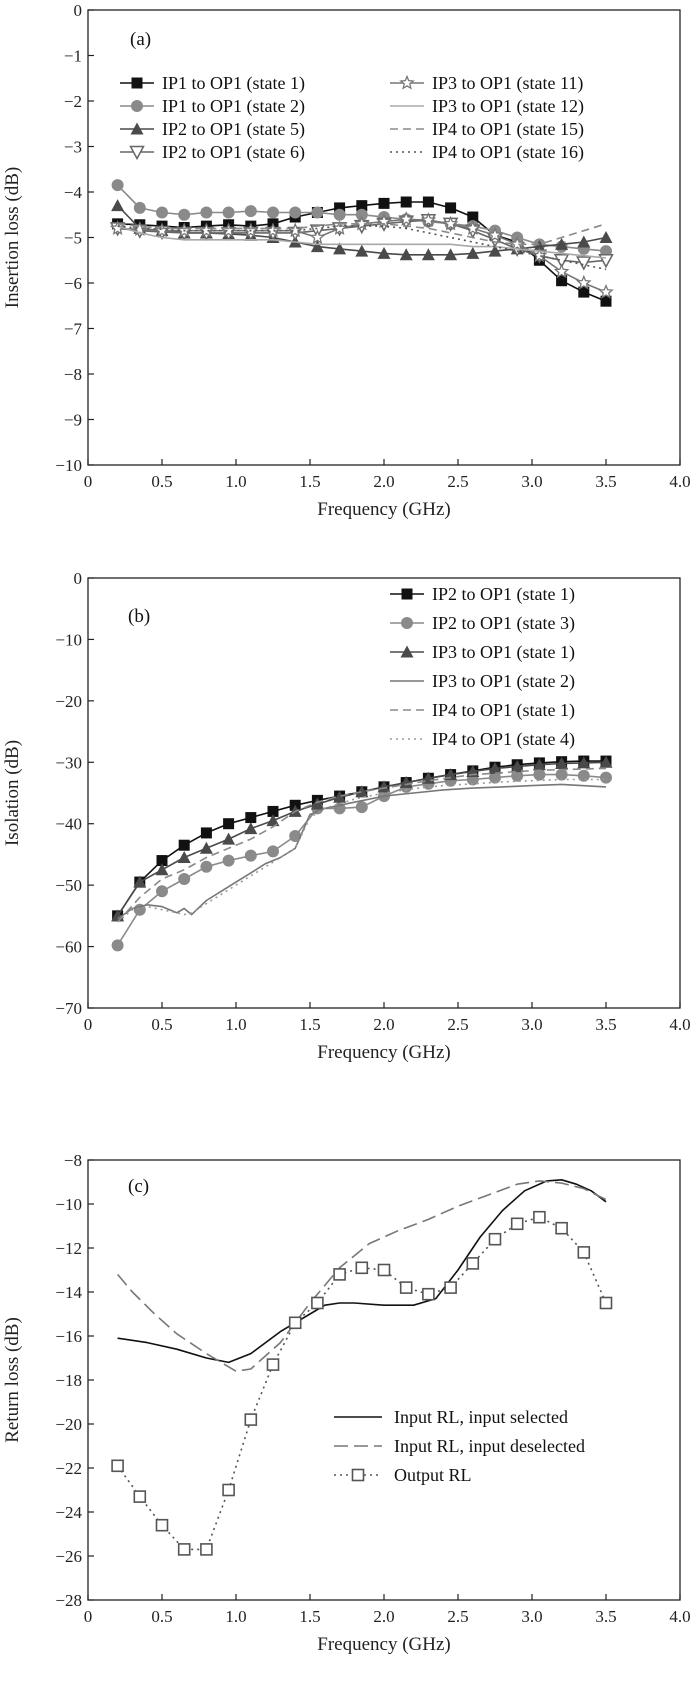 The height and width of the screenshot is (1690, 700). What do you see at coordinates (503, 710) in the screenshot?
I see `legend-label: IP4 to OP1 (state 1)` at bounding box center [503, 710].